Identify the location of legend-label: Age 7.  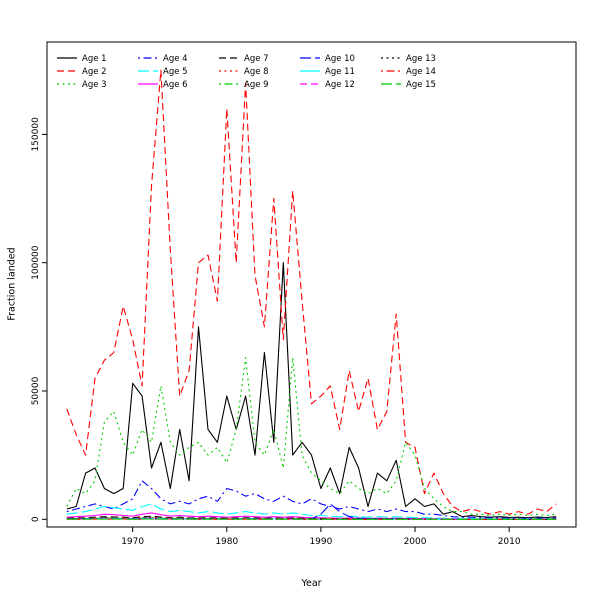
(256, 59).